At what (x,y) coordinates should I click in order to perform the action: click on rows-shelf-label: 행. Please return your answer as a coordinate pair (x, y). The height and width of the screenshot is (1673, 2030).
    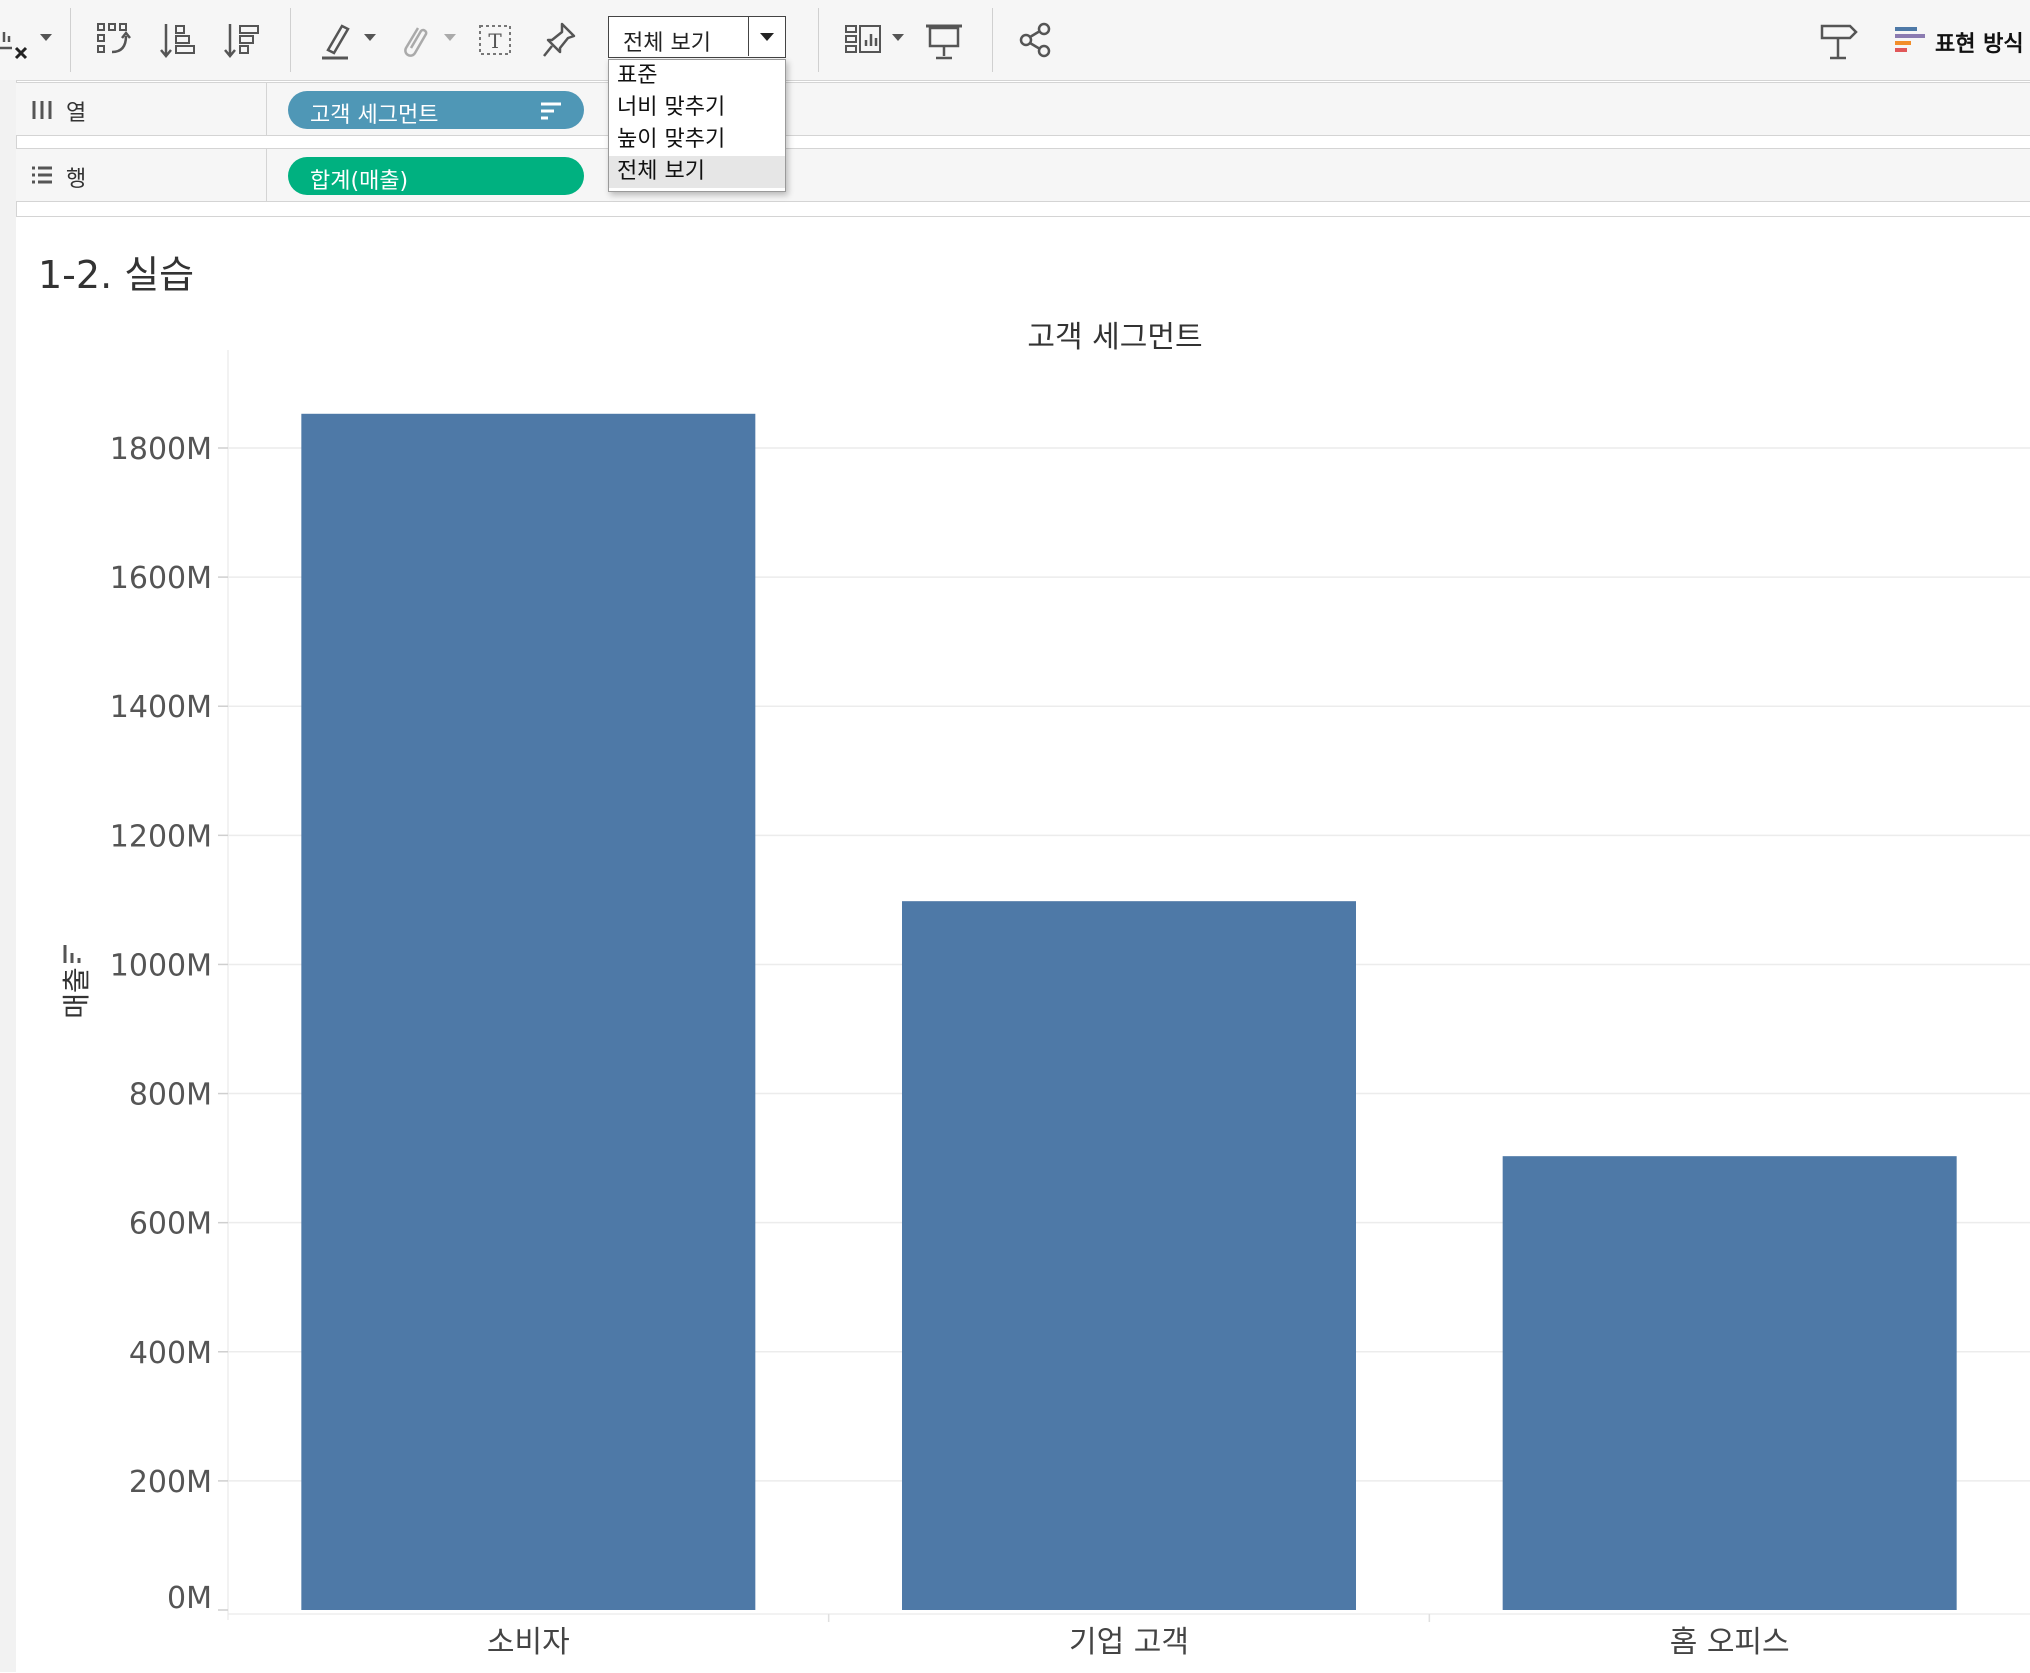
    Looking at the image, I should click on (76, 179).